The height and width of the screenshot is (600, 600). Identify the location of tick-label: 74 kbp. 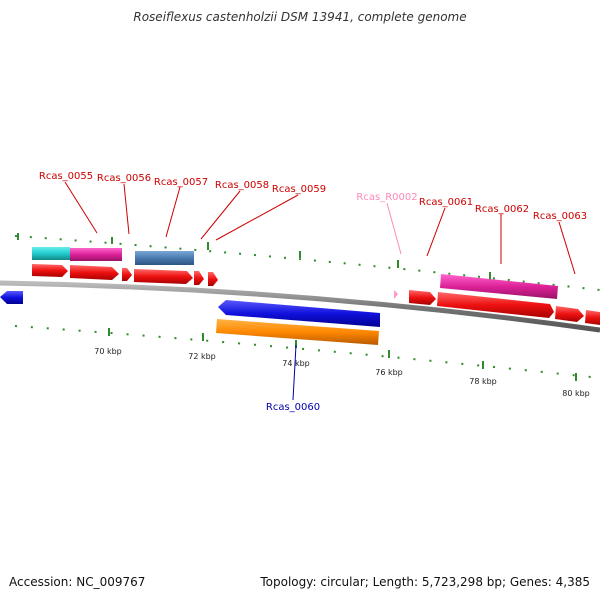
(296, 363).